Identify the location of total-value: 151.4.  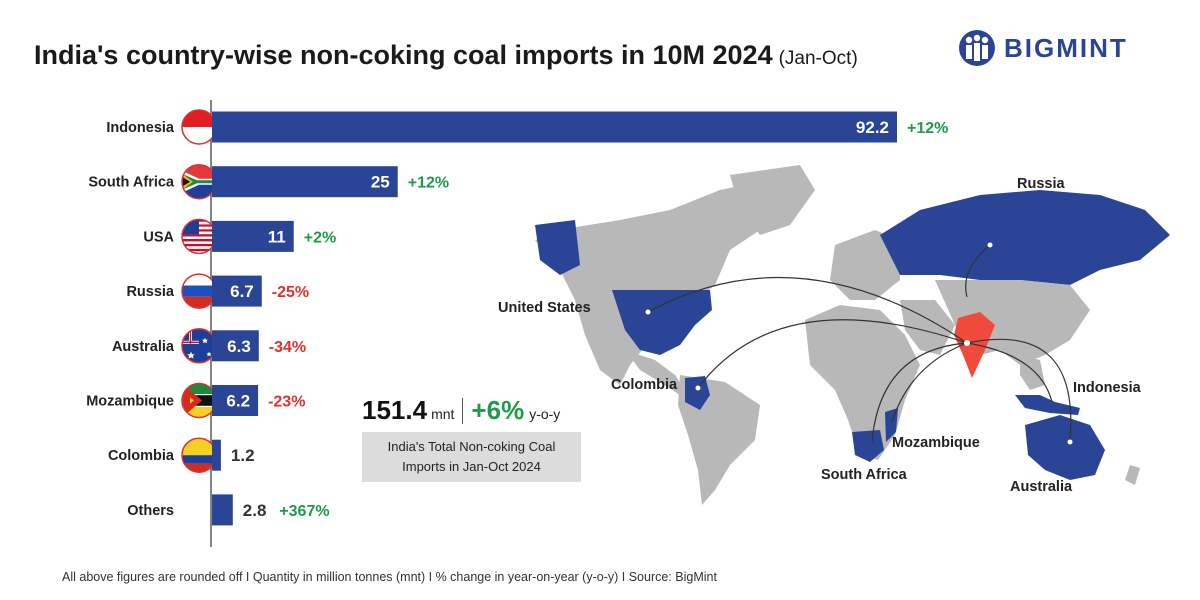
(395, 410).